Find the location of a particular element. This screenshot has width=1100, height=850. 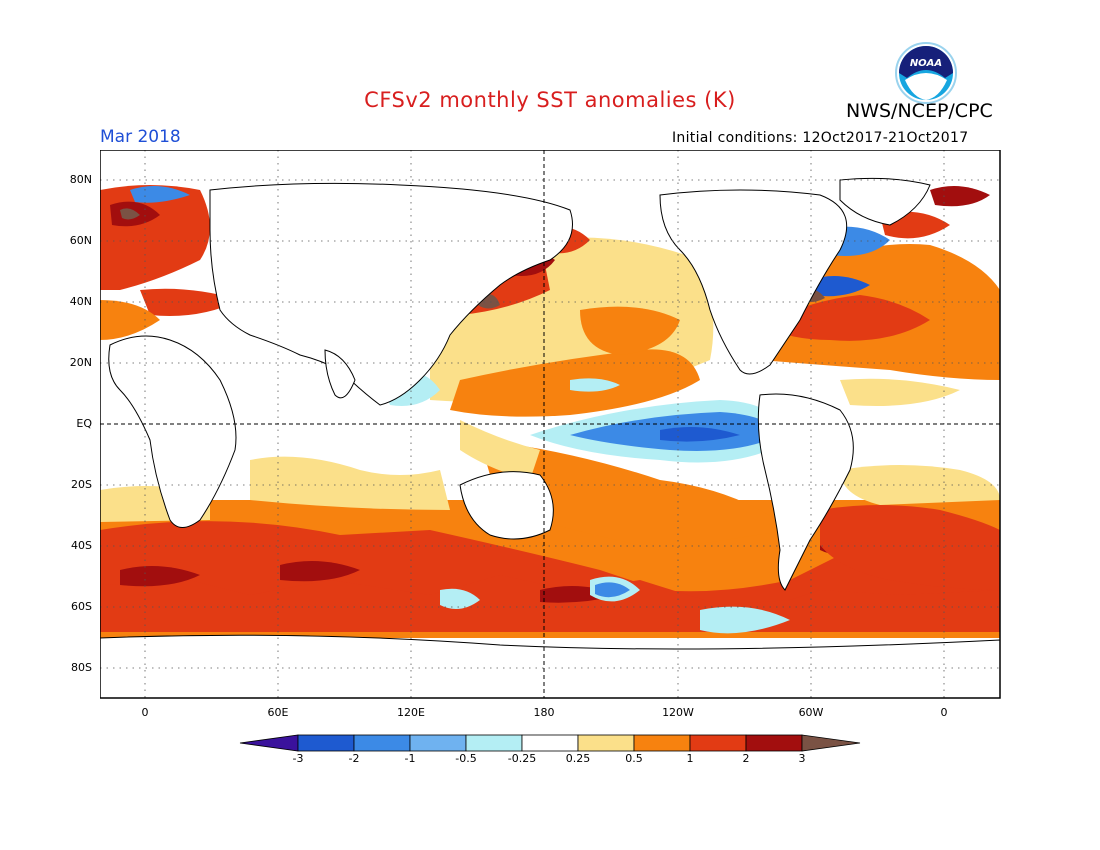

agency-label: NWS/NCEP/CPC is located at coordinates (919, 111).